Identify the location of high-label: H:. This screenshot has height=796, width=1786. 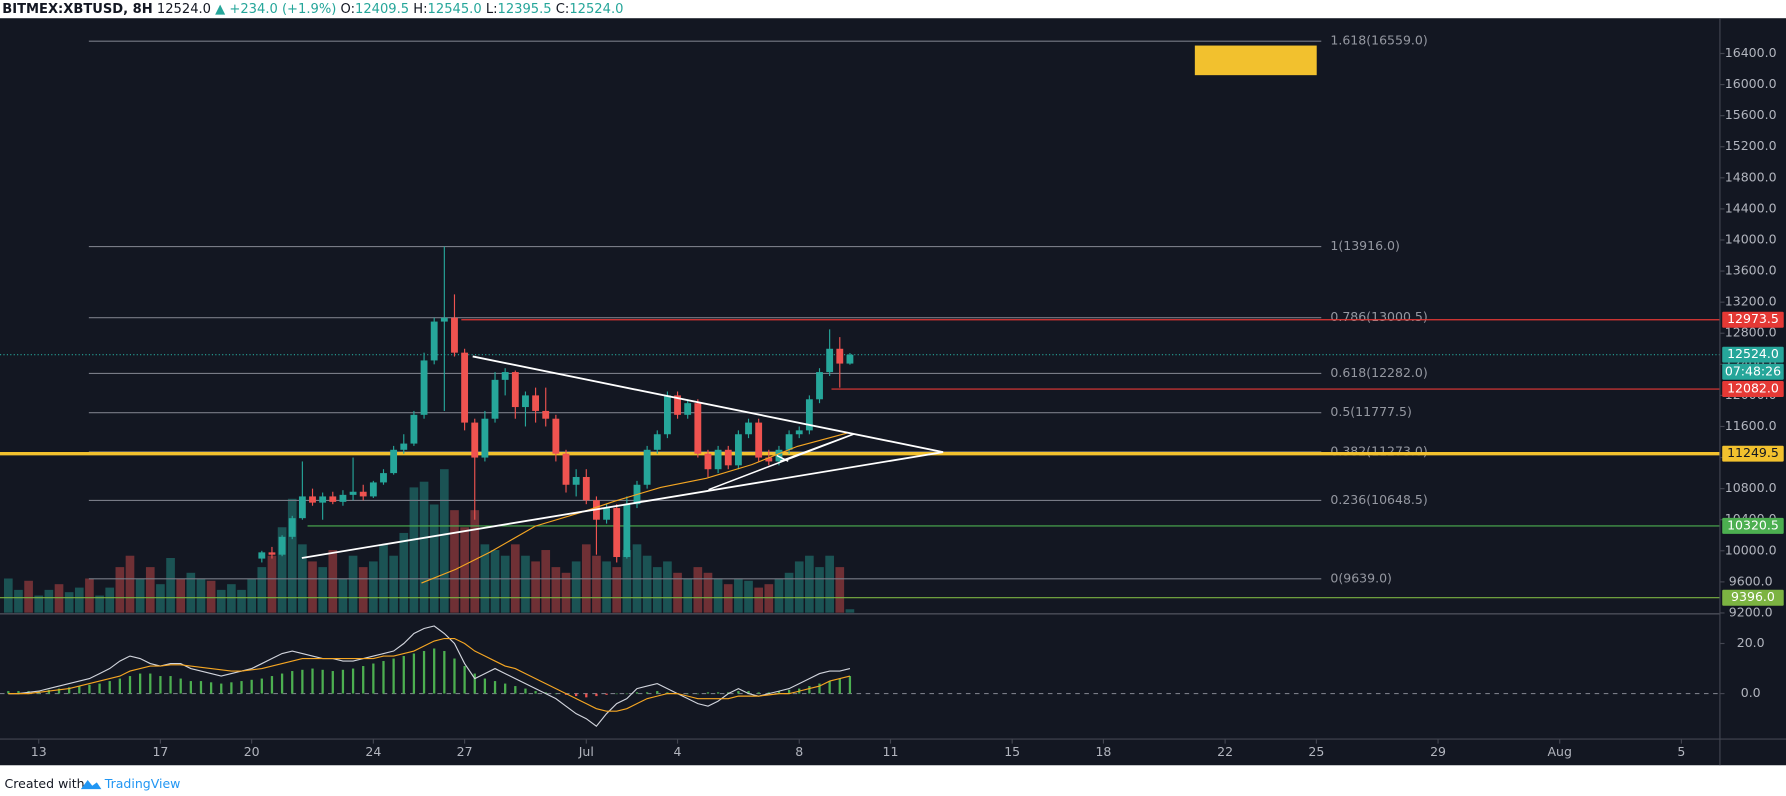
(420, 9).